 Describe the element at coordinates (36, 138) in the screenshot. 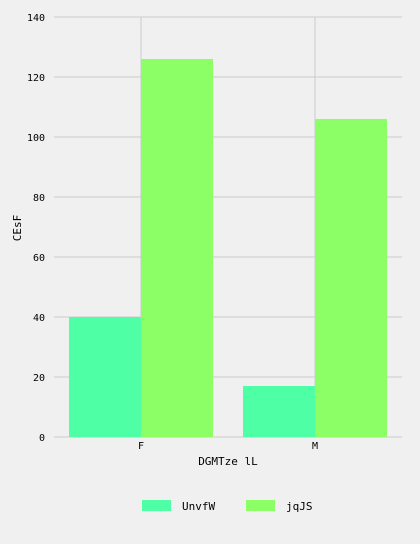

I see `y-tick-label: 100` at that location.